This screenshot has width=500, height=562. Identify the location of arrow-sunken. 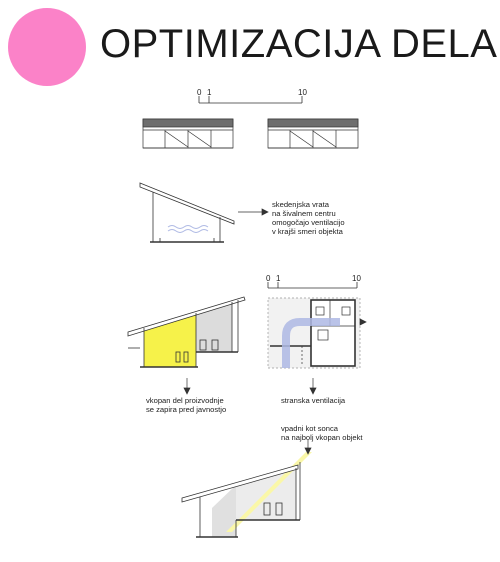
(187, 386).